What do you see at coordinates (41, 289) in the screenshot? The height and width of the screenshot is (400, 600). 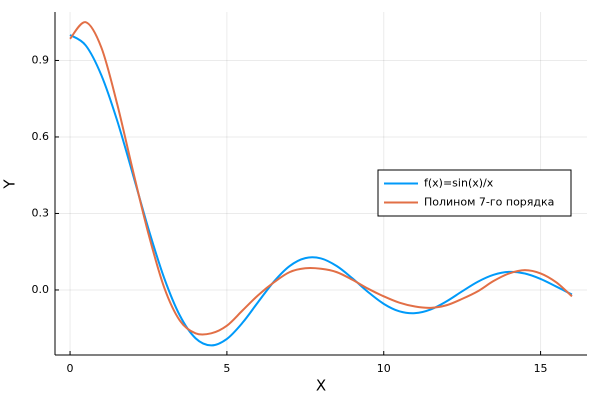 I see `y-tick-label: 0.0` at bounding box center [41, 289].